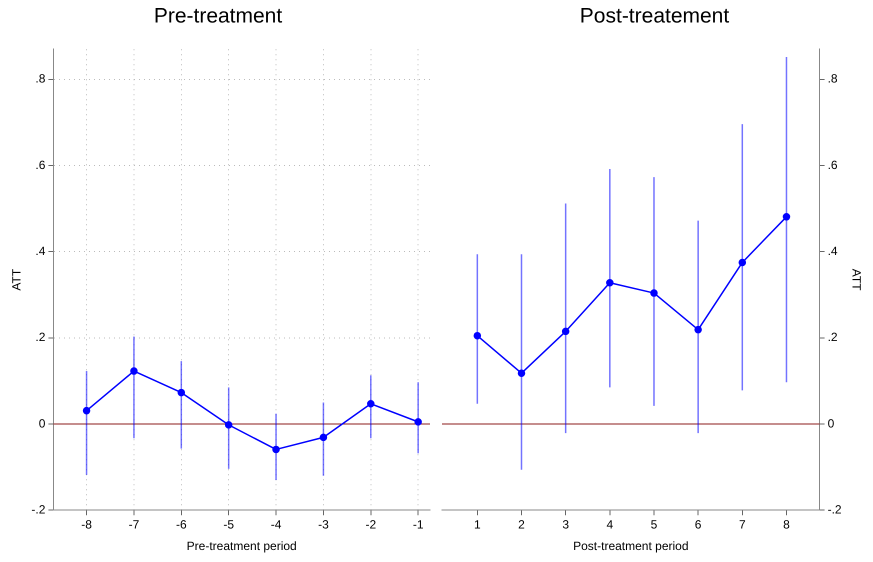  Describe the element at coordinates (181, 525) in the screenshot. I see `x-tick-label: -6` at that location.